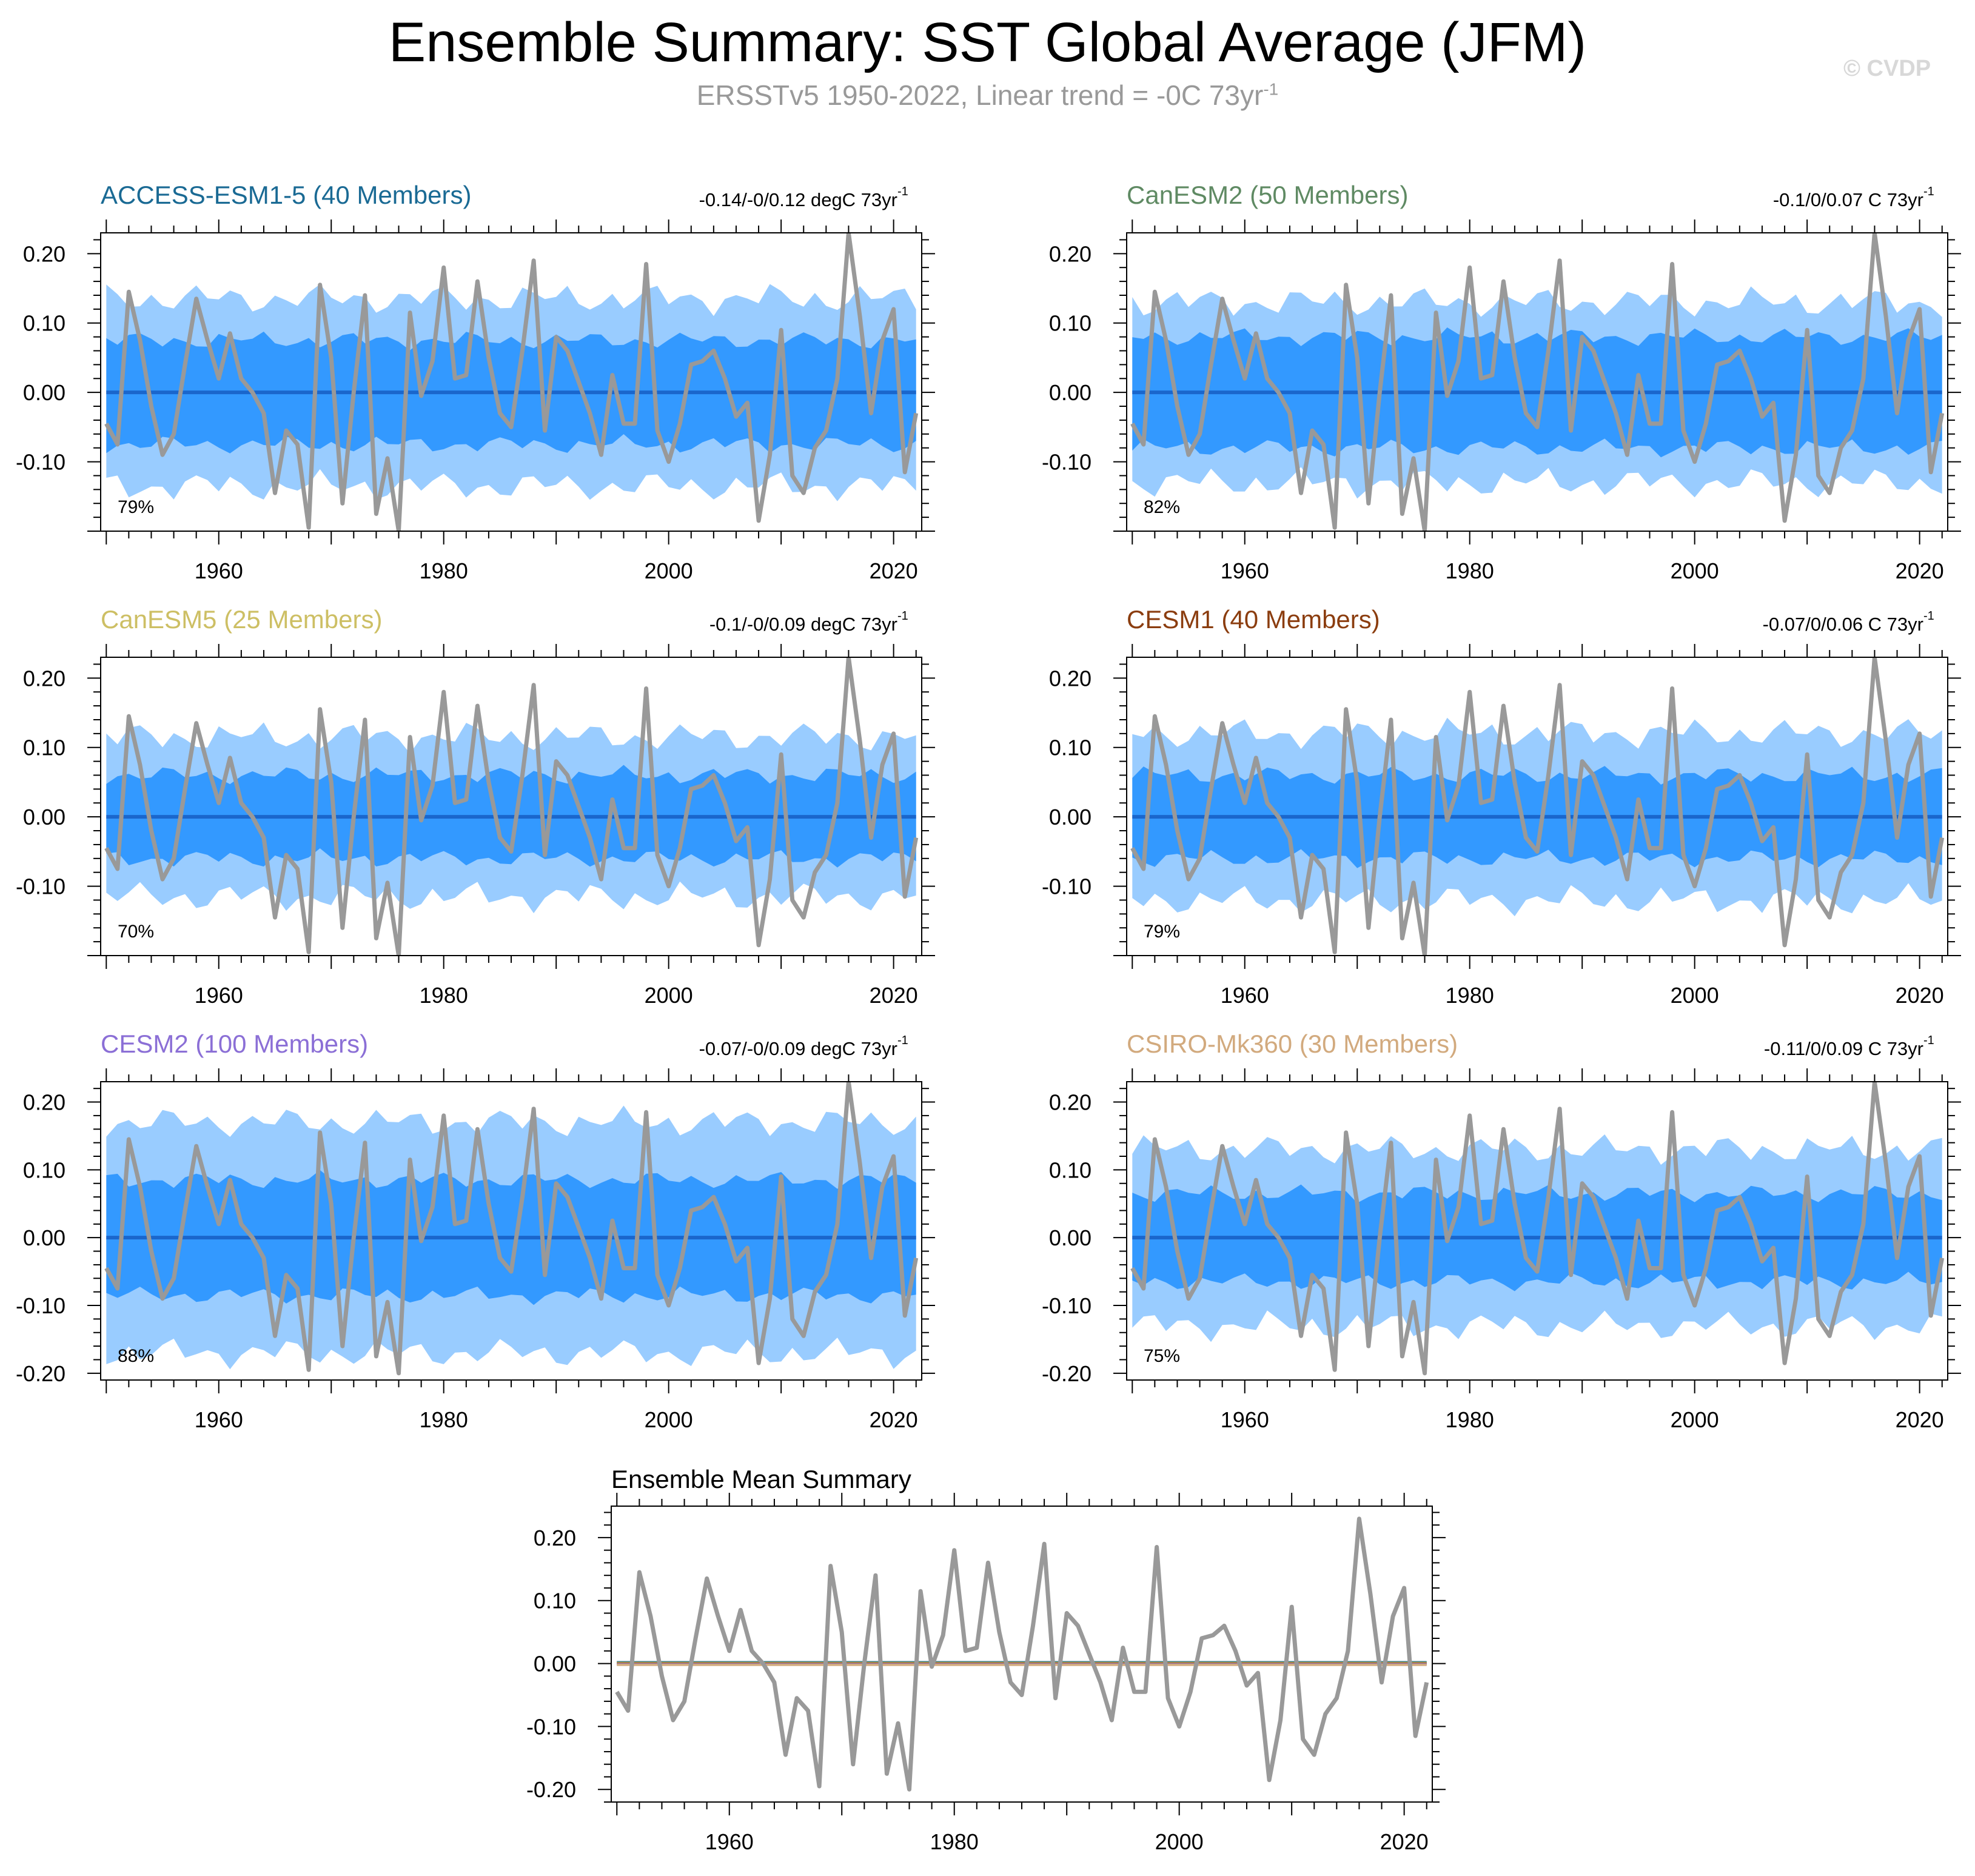  Describe the element at coordinates (1162, 932) in the screenshot. I see `percent-label: 79%` at that location.